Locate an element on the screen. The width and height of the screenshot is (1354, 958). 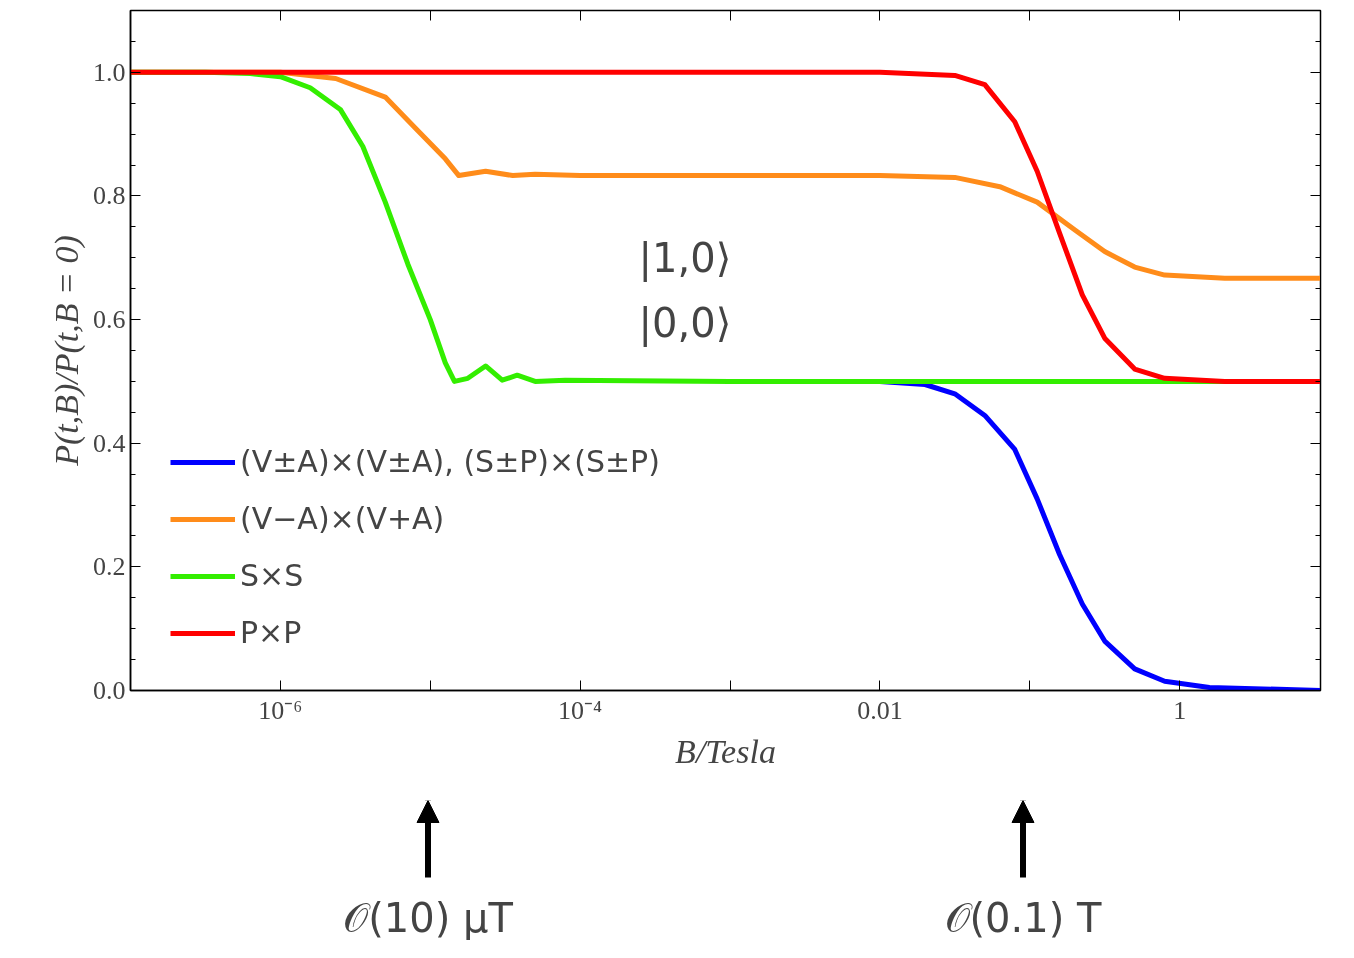
y-tick-label: 0.4 is located at coordinates (109, 443).